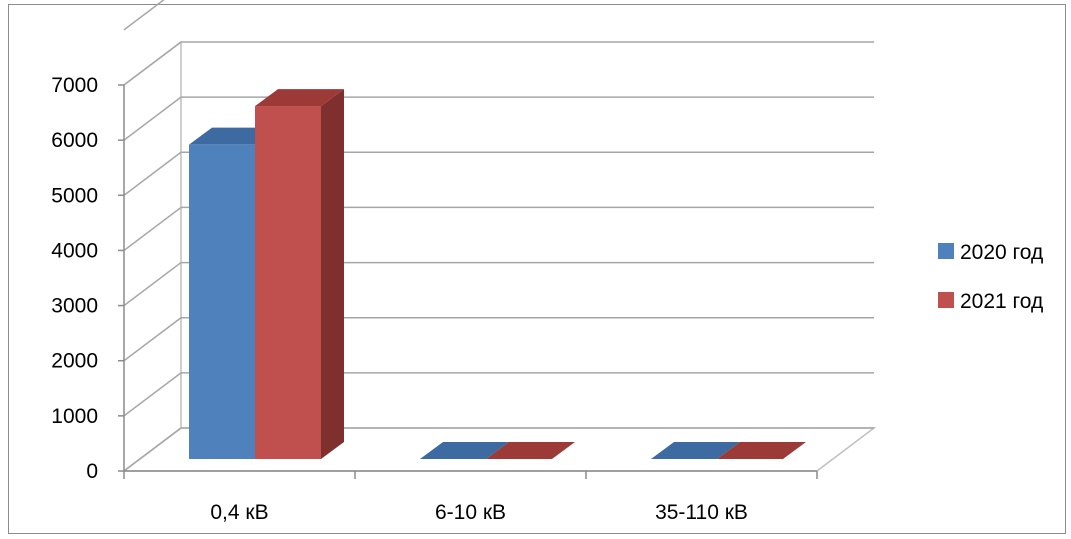 This screenshot has height=539, width=1071. What do you see at coordinates (92, 471) in the screenshot?
I see `y-tick-label: 0` at bounding box center [92, 471].